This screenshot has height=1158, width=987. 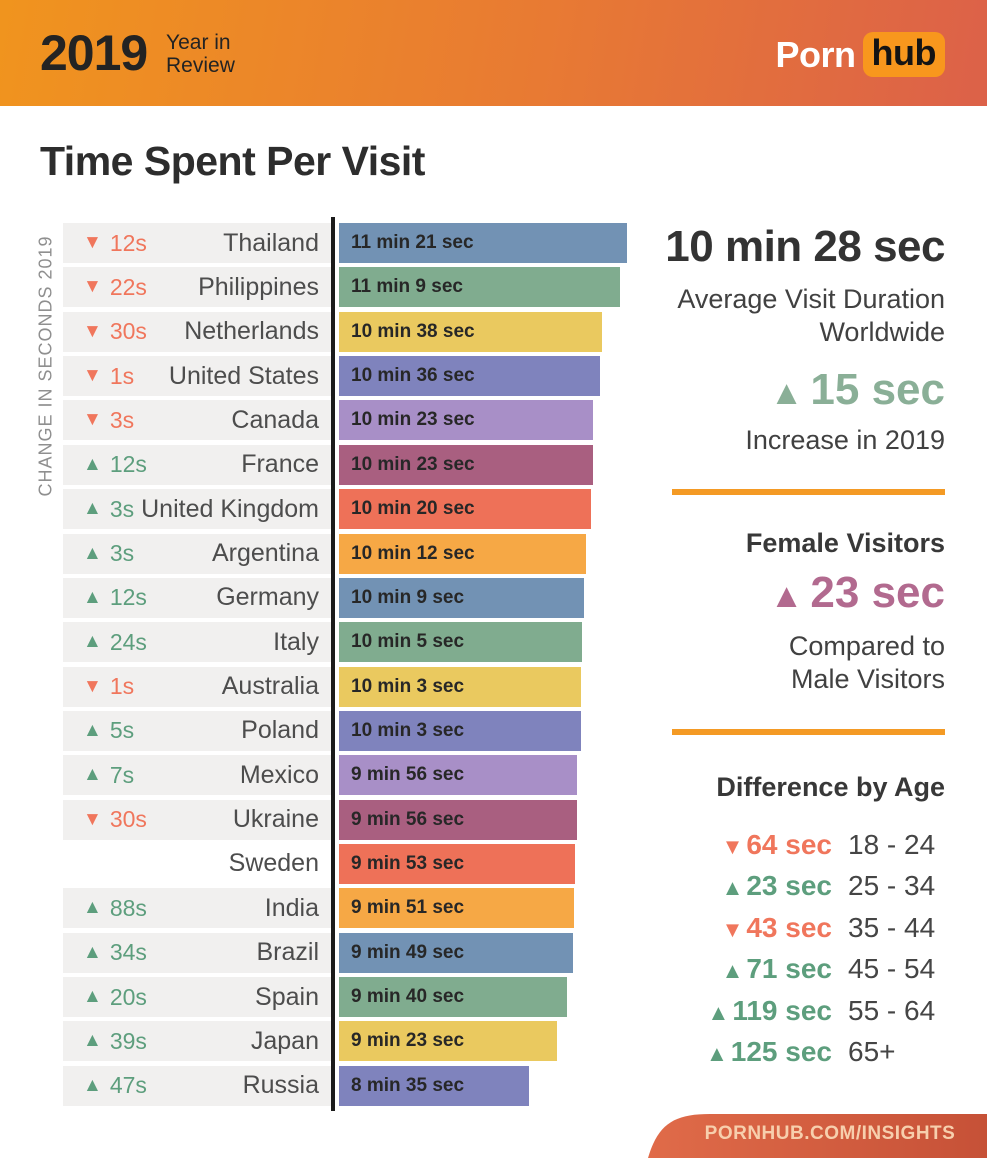 What do you see at coordinates (448, 1041) in the screenshot?
I see `duration-bar: 9 min 23 sec` at bounding box center [448, 1041].